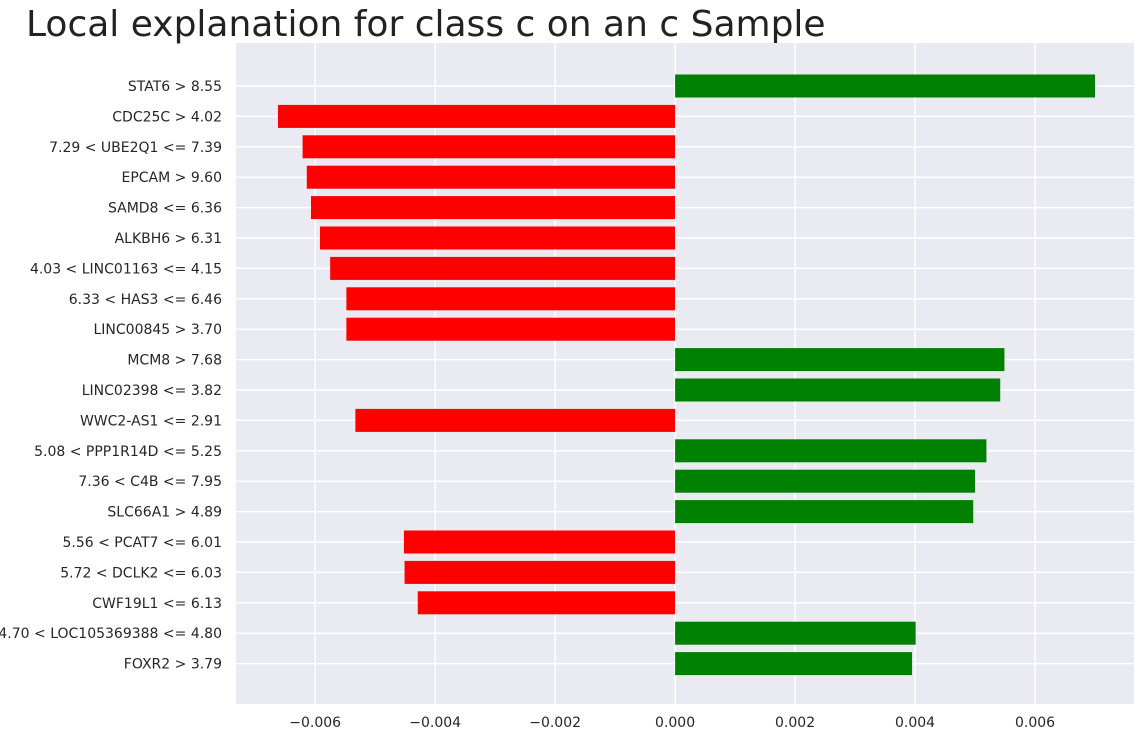 The height and width of the screenshot is (744, 1145). I want to click on x-tick-label: 0.004, so click(915, 723).